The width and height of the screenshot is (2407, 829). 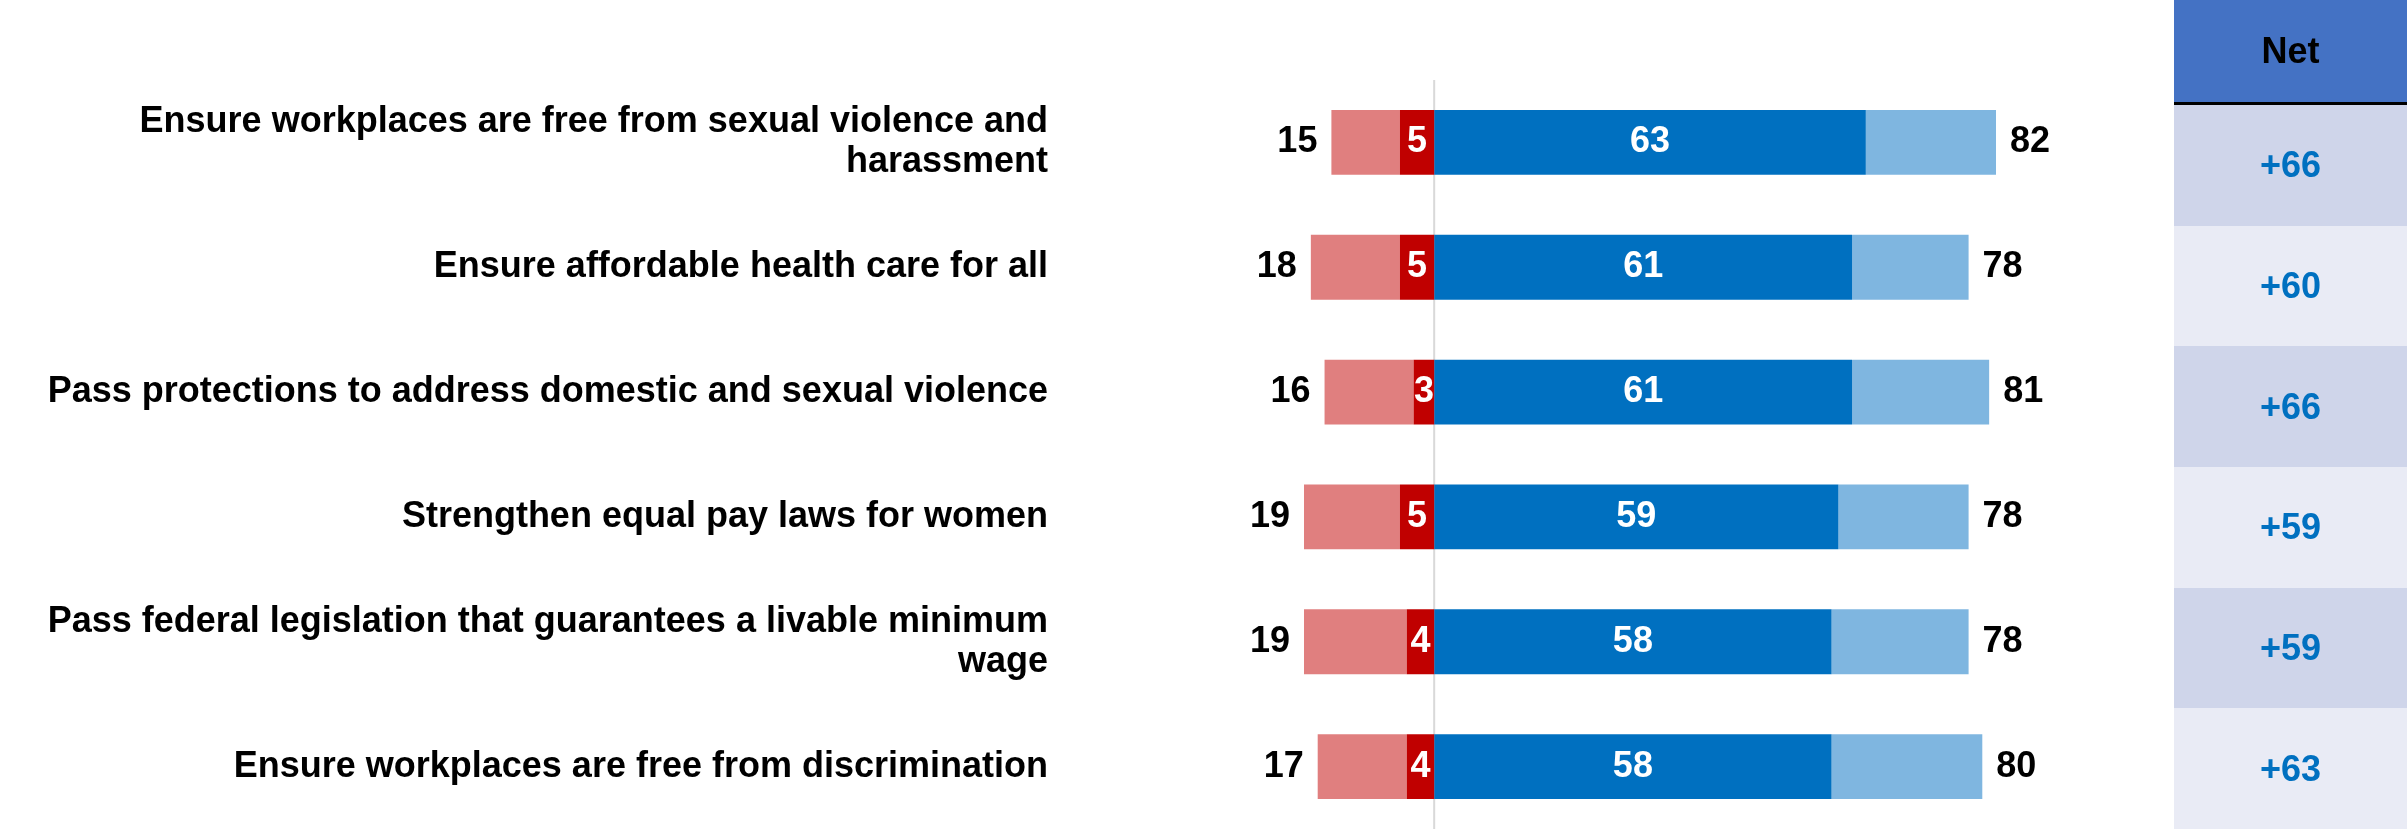 What do you see at coordinates (2023, 390) in the screenshot?
I see `text: 81` at bounding box center [2023, 390].